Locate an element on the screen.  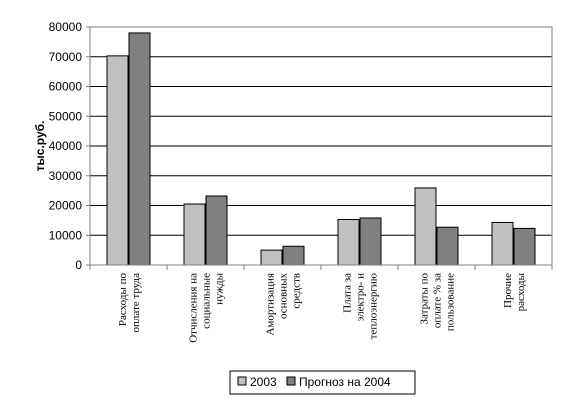
legend: 2003 Прогноз на 2004 is located at coordinates (322, 382).